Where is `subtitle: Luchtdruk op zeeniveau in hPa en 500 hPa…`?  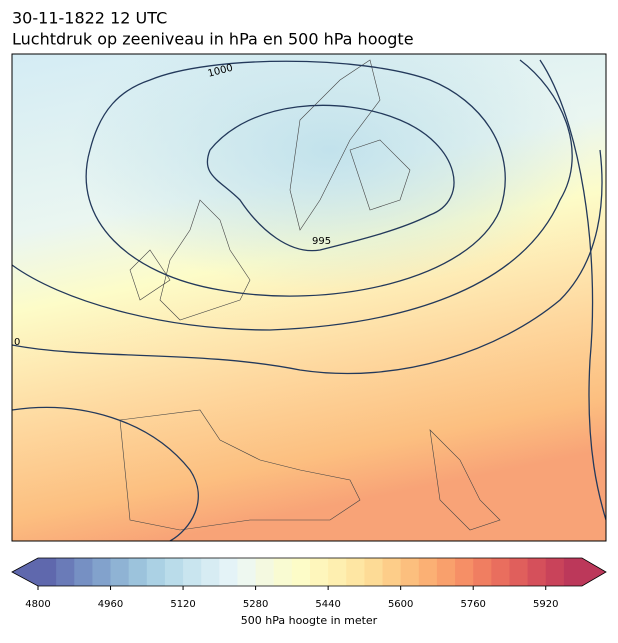
subtitle: Luchtdruk op zeeniveau in hPa en 500 hPa… is located at coordinates (213, 39).